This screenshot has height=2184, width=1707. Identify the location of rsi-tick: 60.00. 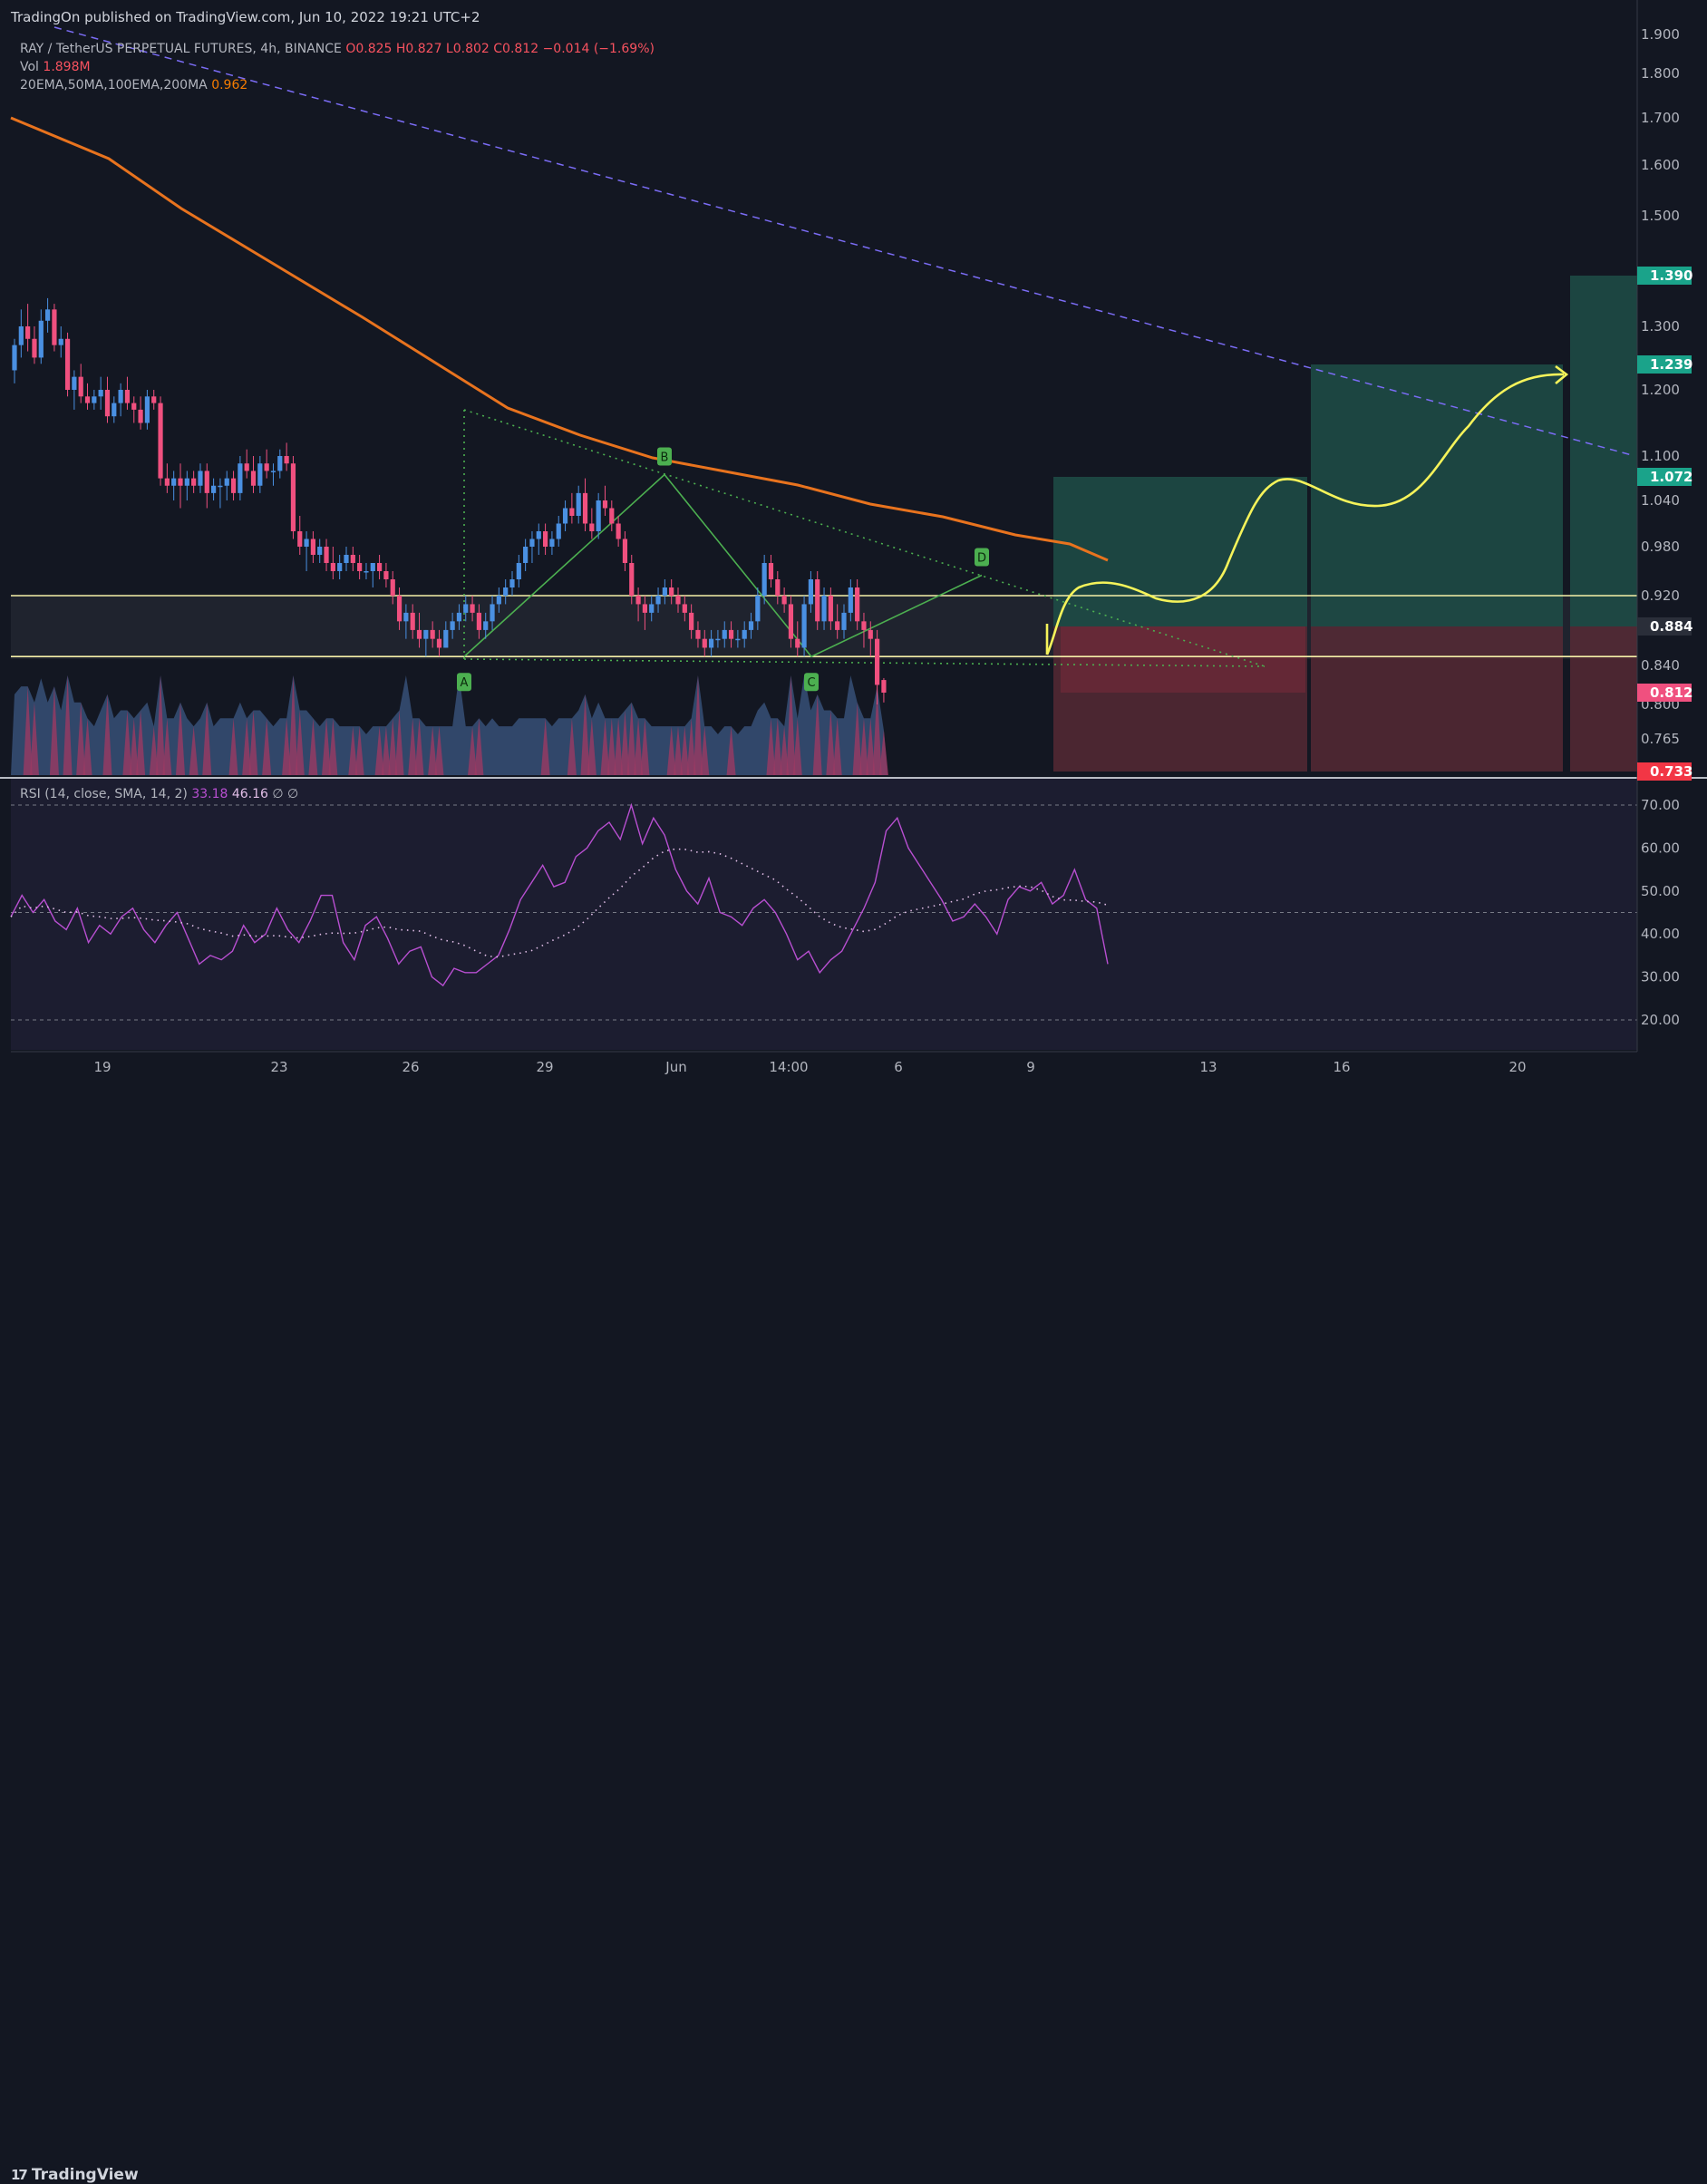
(1660, 848).